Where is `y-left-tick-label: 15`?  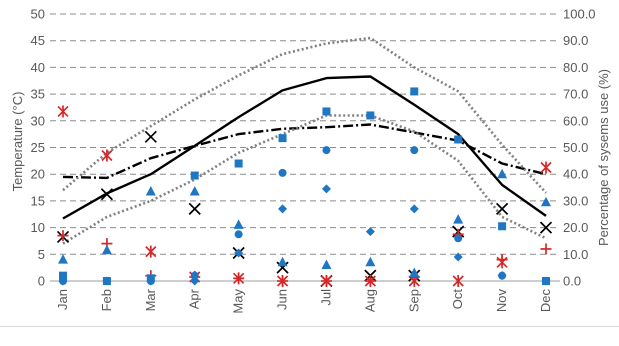
y-left-tick-label: 15 is located at coordinates (38, 200).